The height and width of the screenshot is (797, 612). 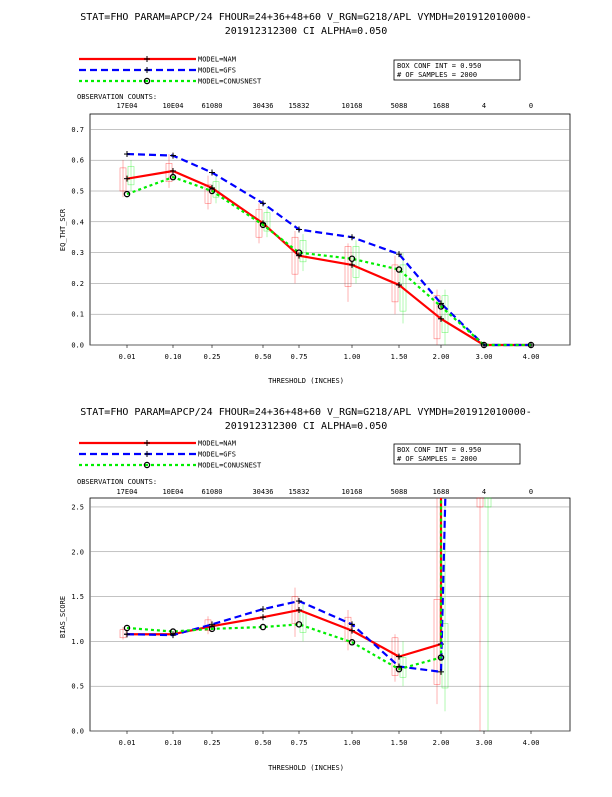 I want to click on chart-1-x-tick-label: 3.00, so click(x=484, y=357).